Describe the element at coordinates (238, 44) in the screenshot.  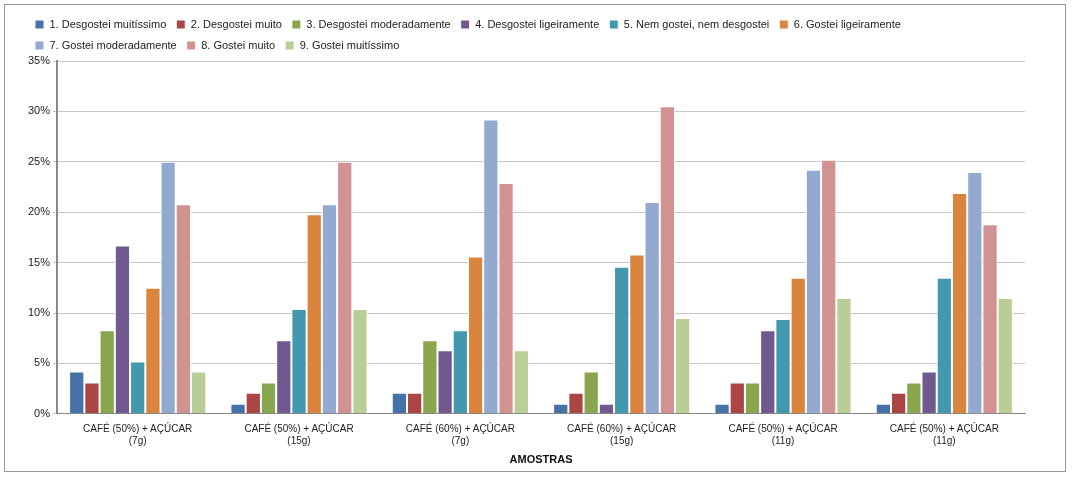
I see `legend-label: 8. Gostei muito` at that location.